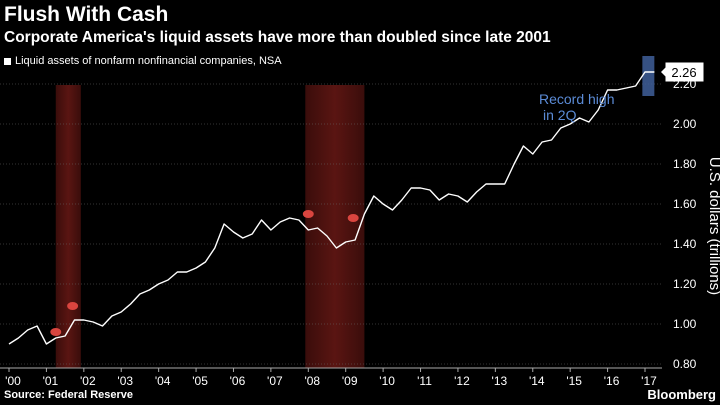 The image size is (720, 405). Describe the element at coordinates (387, 381) in the screenshot. I see `x-tick-label: '10` at that location.